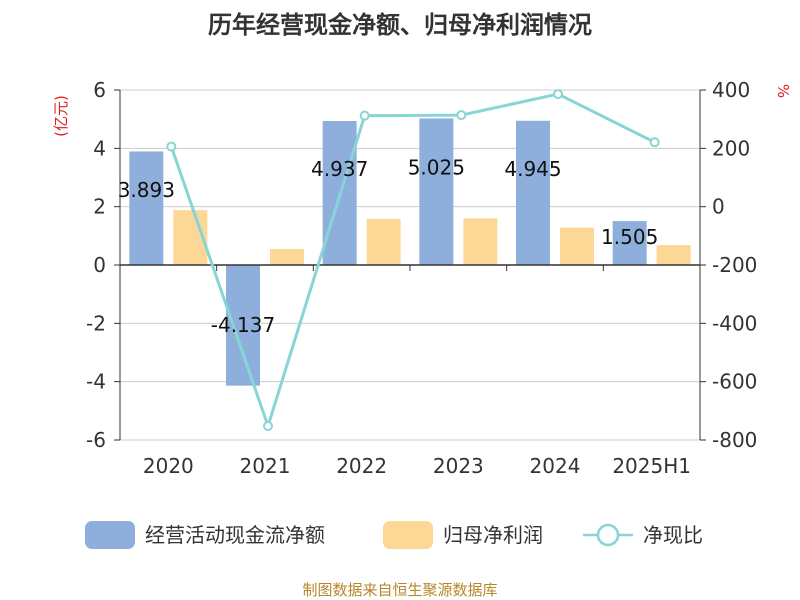  What do you see at coordinates (718, 207) in the screenshot?
I see `right-tick-label: 0` at bounding box center [718, 207].